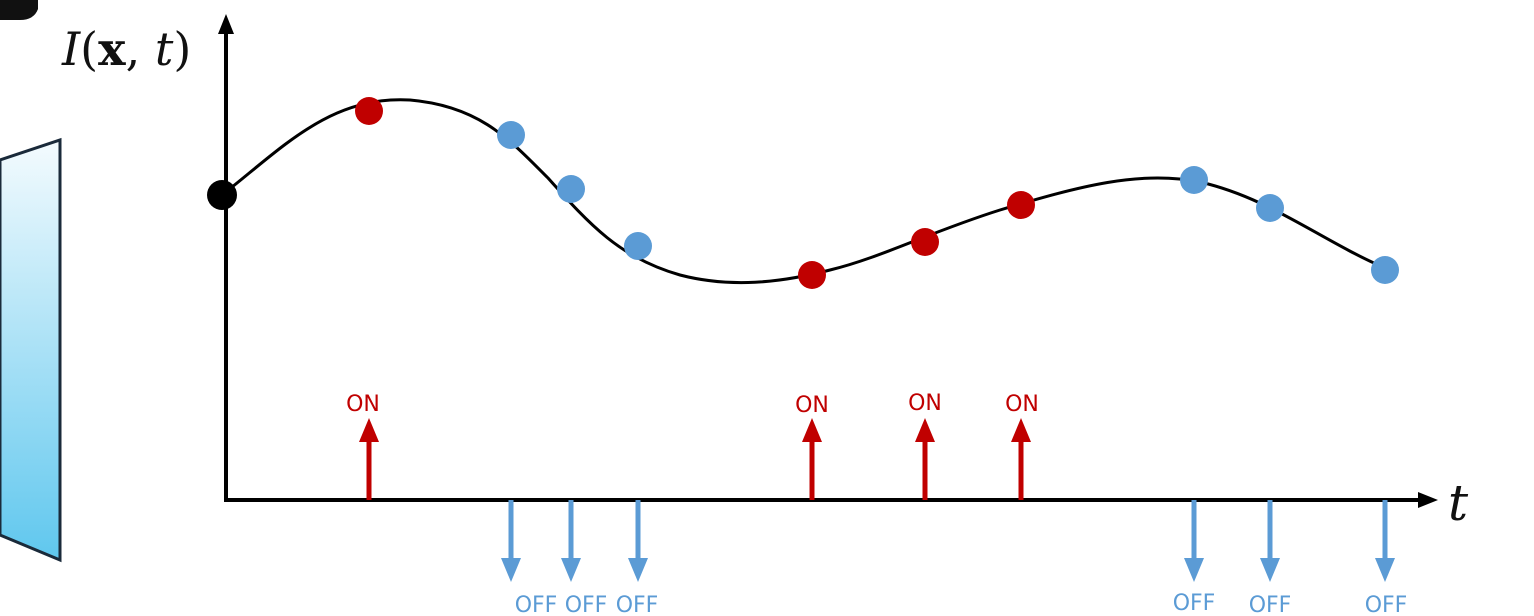  Describe the element at coordinates (222, 195) in the screenshot. I see `start-sample-dot` at that location.